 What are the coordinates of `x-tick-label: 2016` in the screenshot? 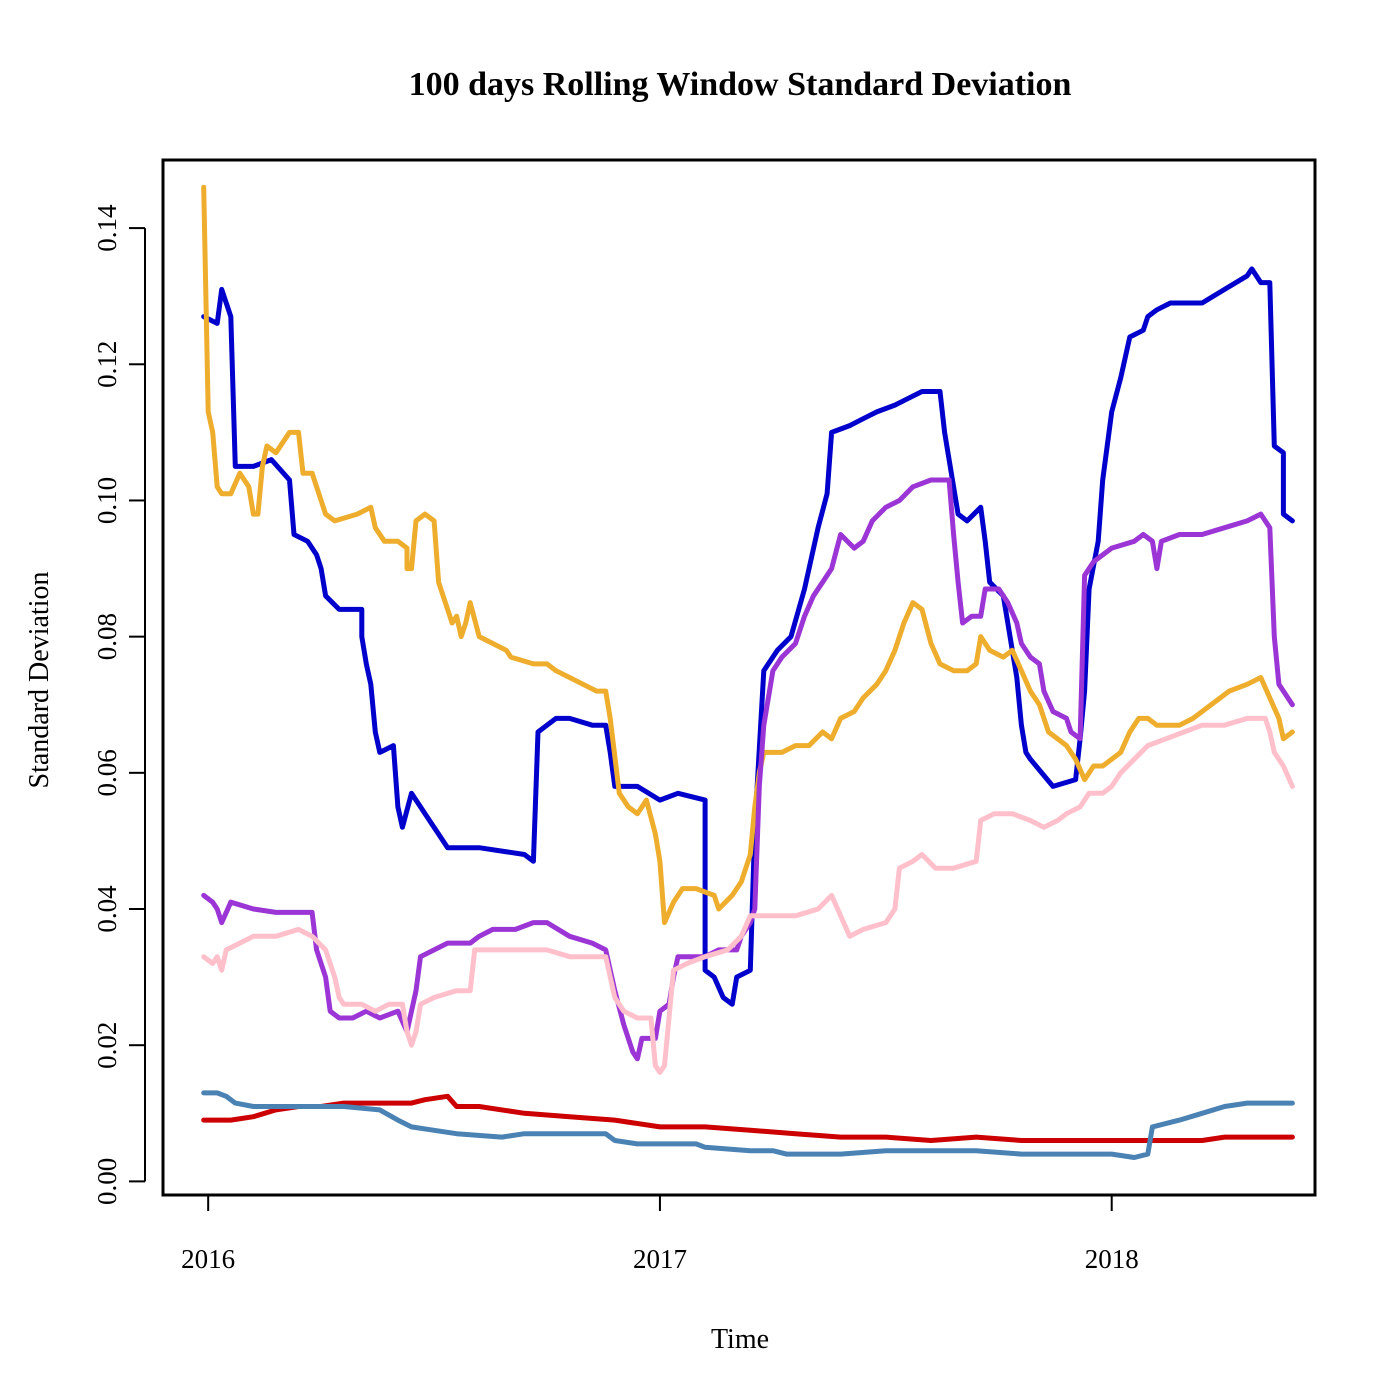 It's located at (208, 1259).